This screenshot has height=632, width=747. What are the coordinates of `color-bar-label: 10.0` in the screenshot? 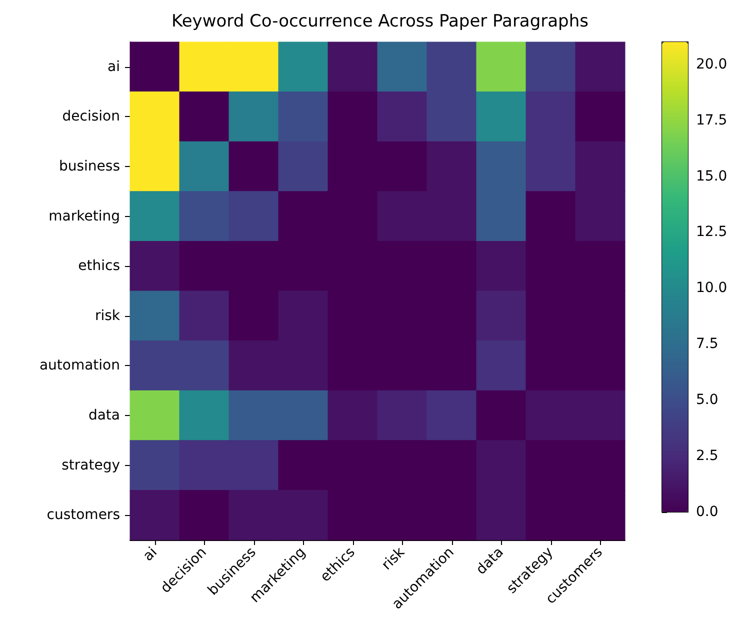 It's located at (712, 288).